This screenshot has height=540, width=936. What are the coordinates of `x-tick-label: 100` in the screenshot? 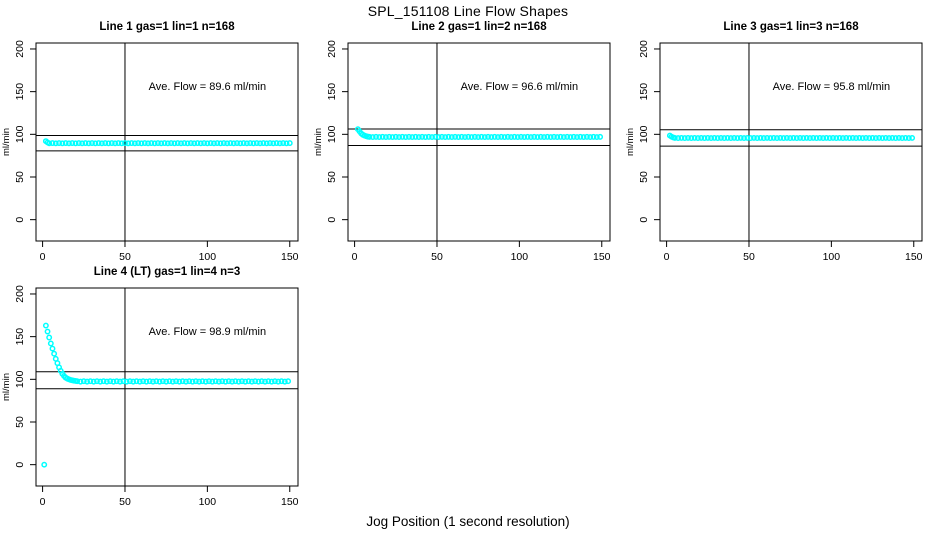 It's located at (520, 257).